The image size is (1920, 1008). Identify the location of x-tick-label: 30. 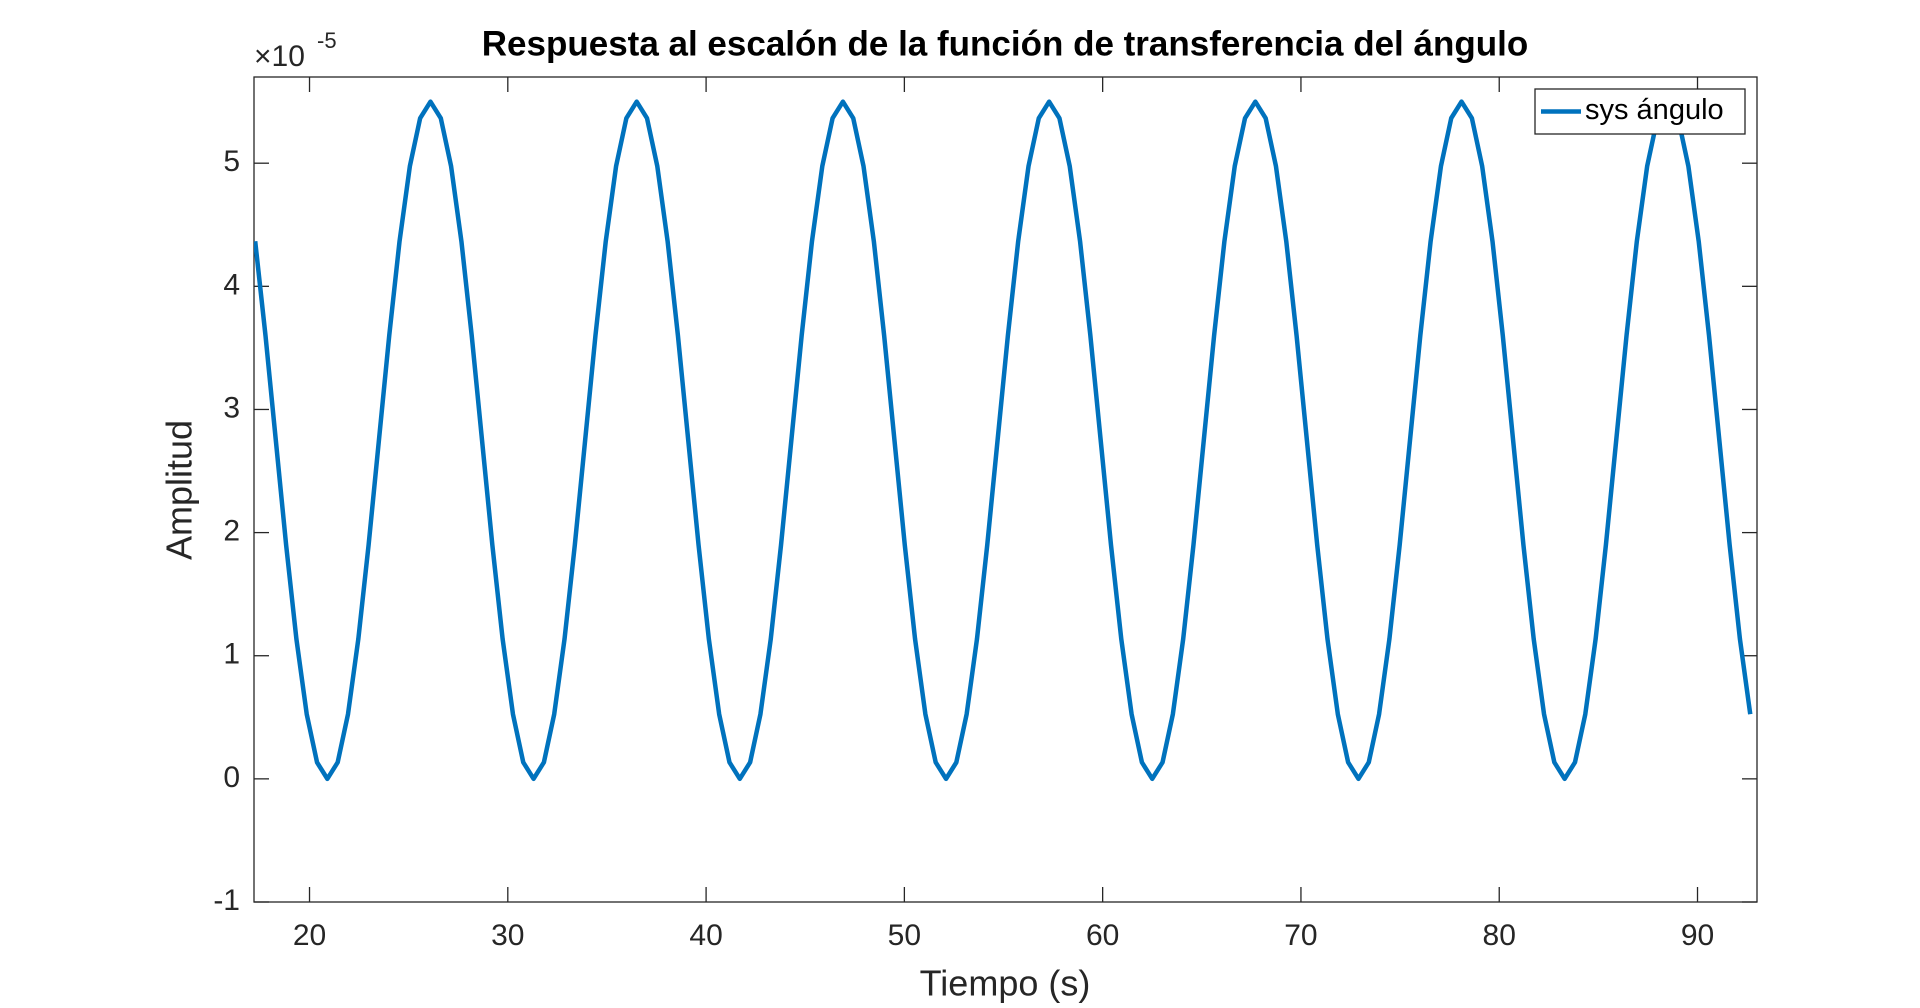
(507, 935).